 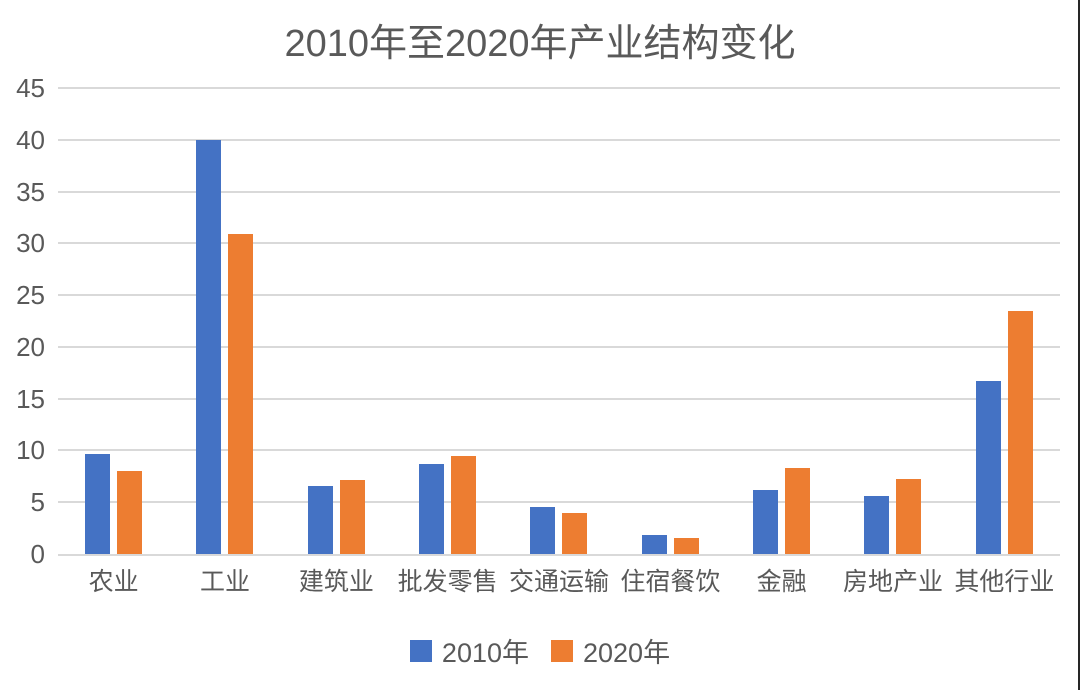 What do you see at coordinates (320, 519) in the screenshot?
I see `bar-2010年-建筑业` at bounding box center [320, 519].